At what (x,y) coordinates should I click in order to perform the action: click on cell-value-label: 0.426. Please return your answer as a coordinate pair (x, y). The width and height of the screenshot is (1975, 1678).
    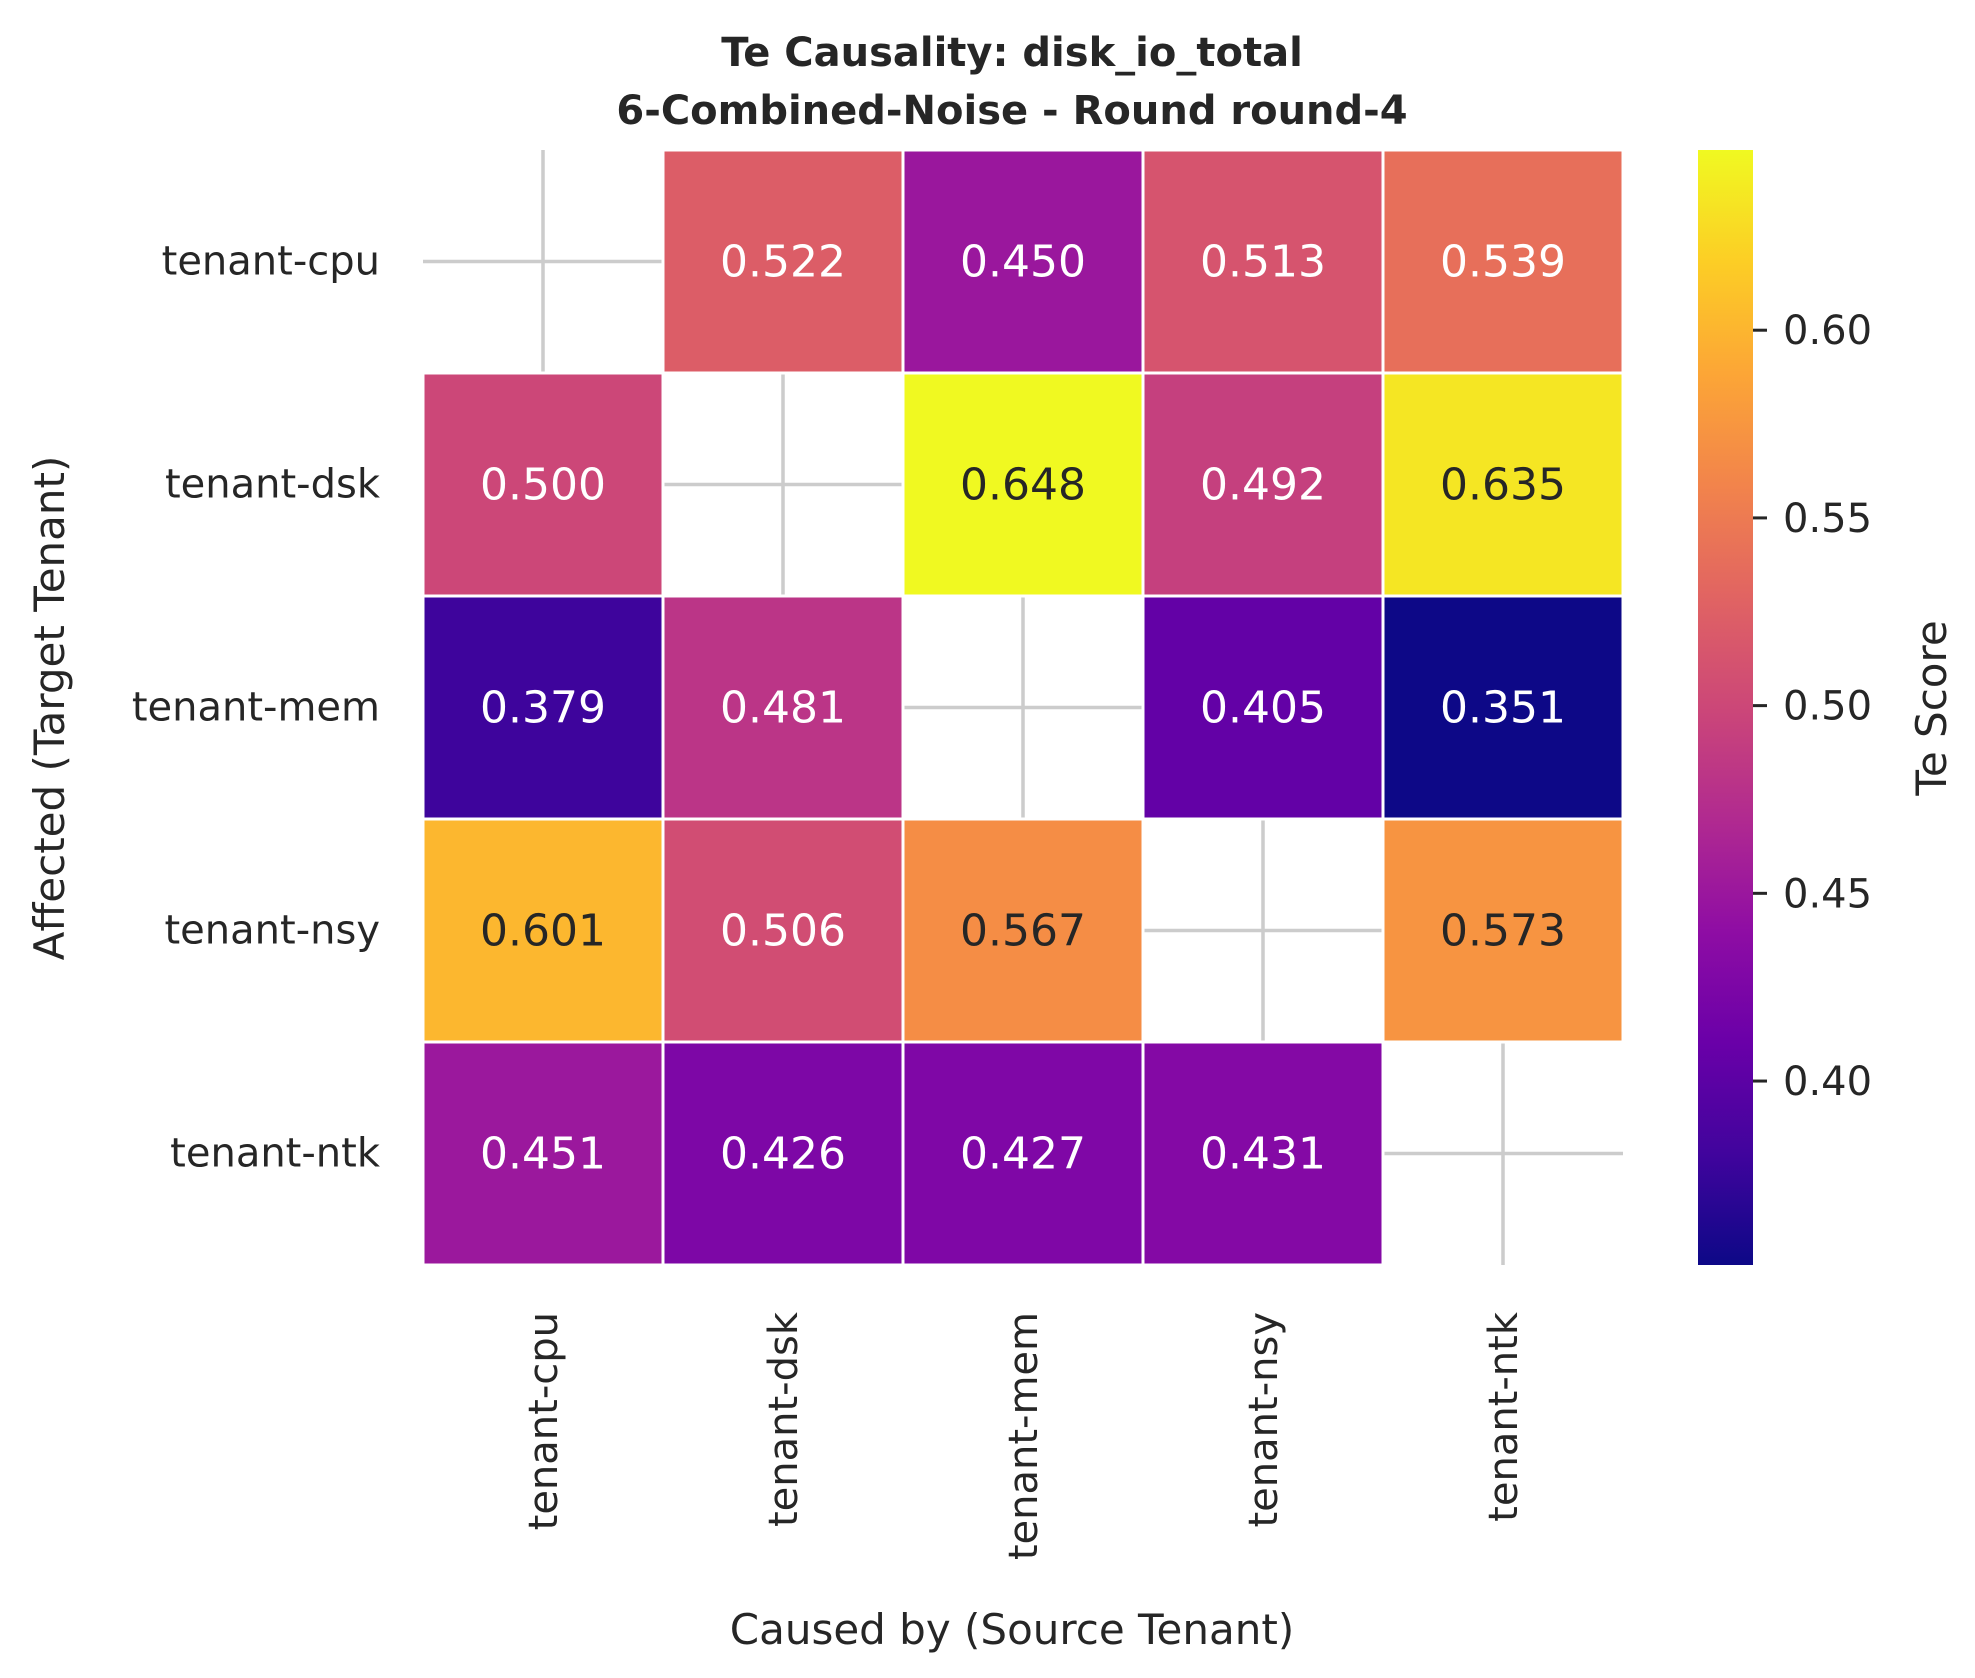
    Looking at the image, I should click on (783, 1154).